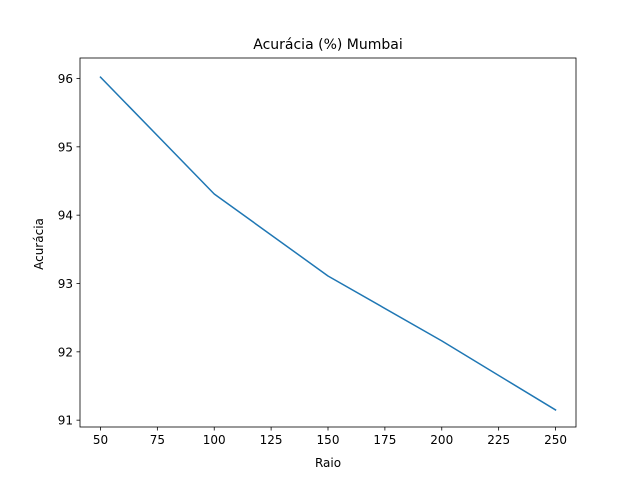  What do you see at coordinates (65, 284) in the screenshot?
I see `y-tick-label: 93` at bounding box center [65, 284].